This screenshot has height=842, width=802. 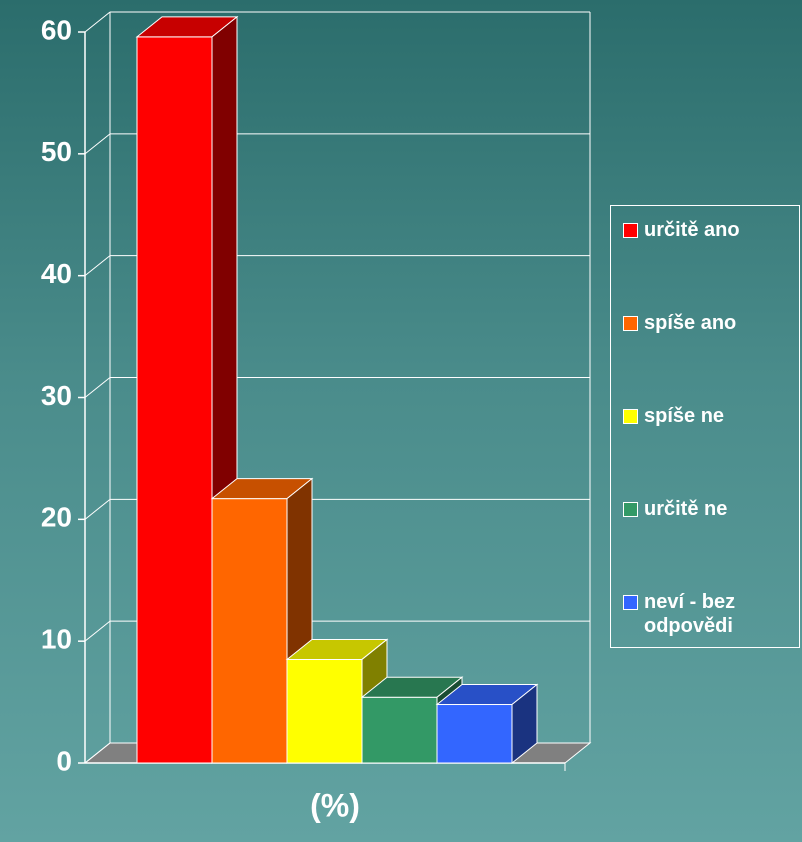 What do you see at coordinates (711, 543) in the screenshot?
I see `legend-item: určitě ne` at bounding box center [711, 543].